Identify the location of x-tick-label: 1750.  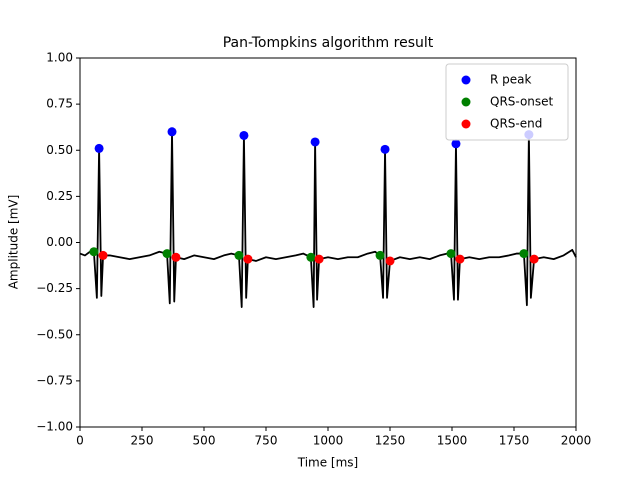
(514, 441).